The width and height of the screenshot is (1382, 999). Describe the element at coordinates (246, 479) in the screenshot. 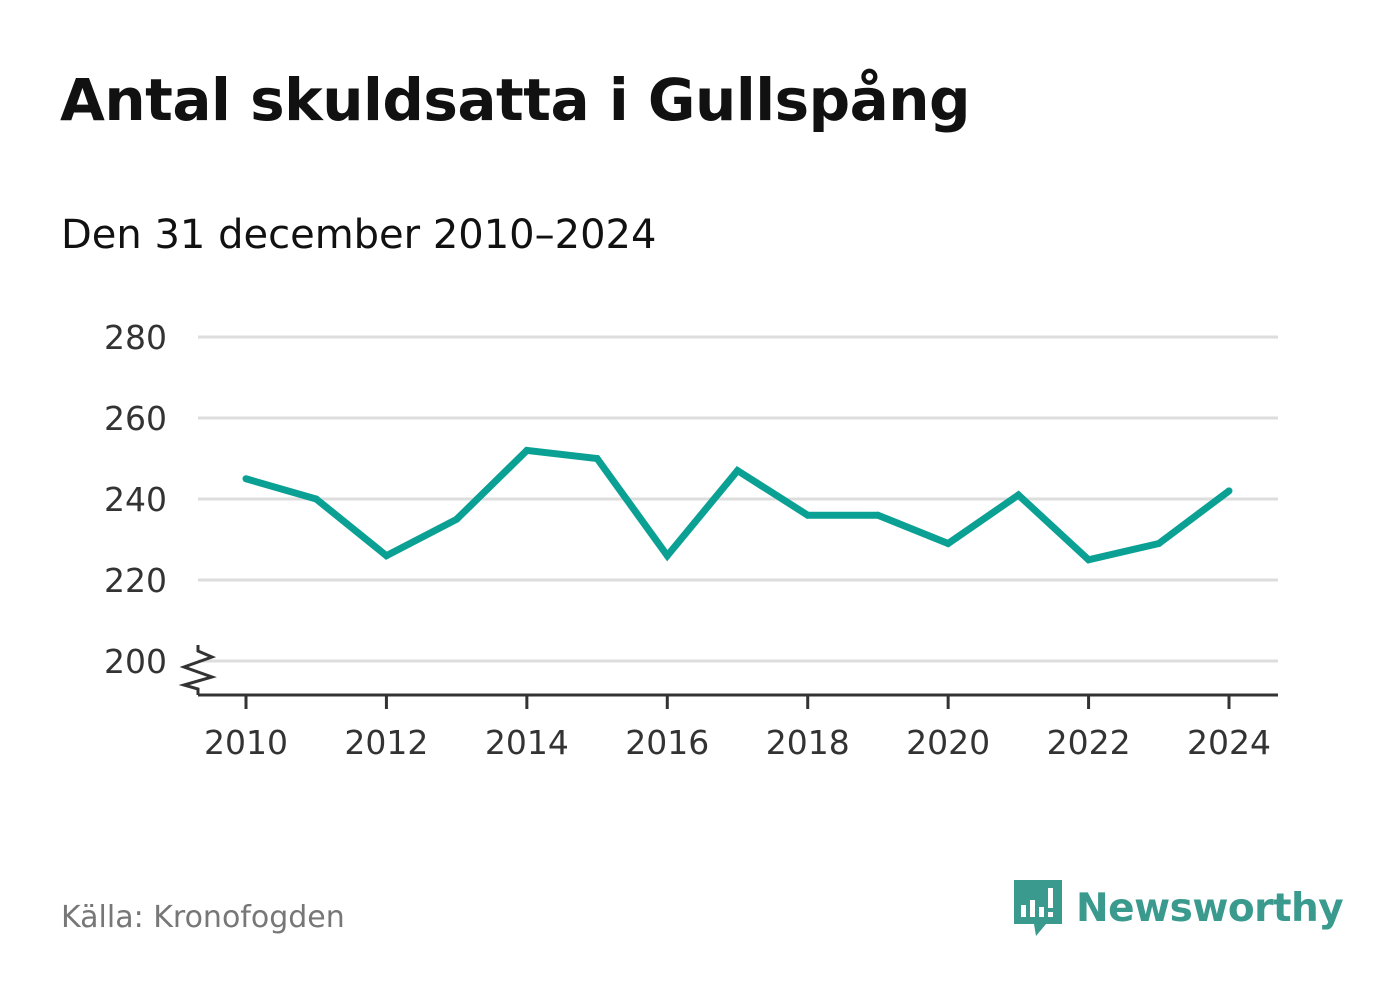

I see `data-point-2010` at that location.